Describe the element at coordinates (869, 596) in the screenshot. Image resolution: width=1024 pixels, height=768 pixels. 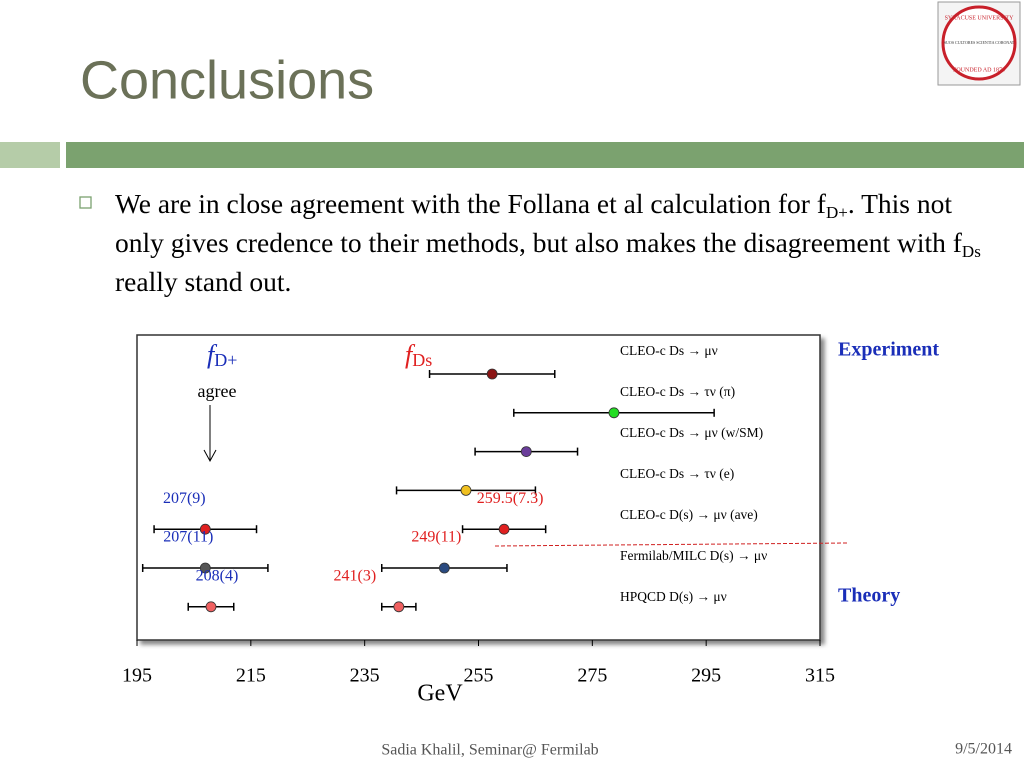
I see `annotation: Theory` at that location.